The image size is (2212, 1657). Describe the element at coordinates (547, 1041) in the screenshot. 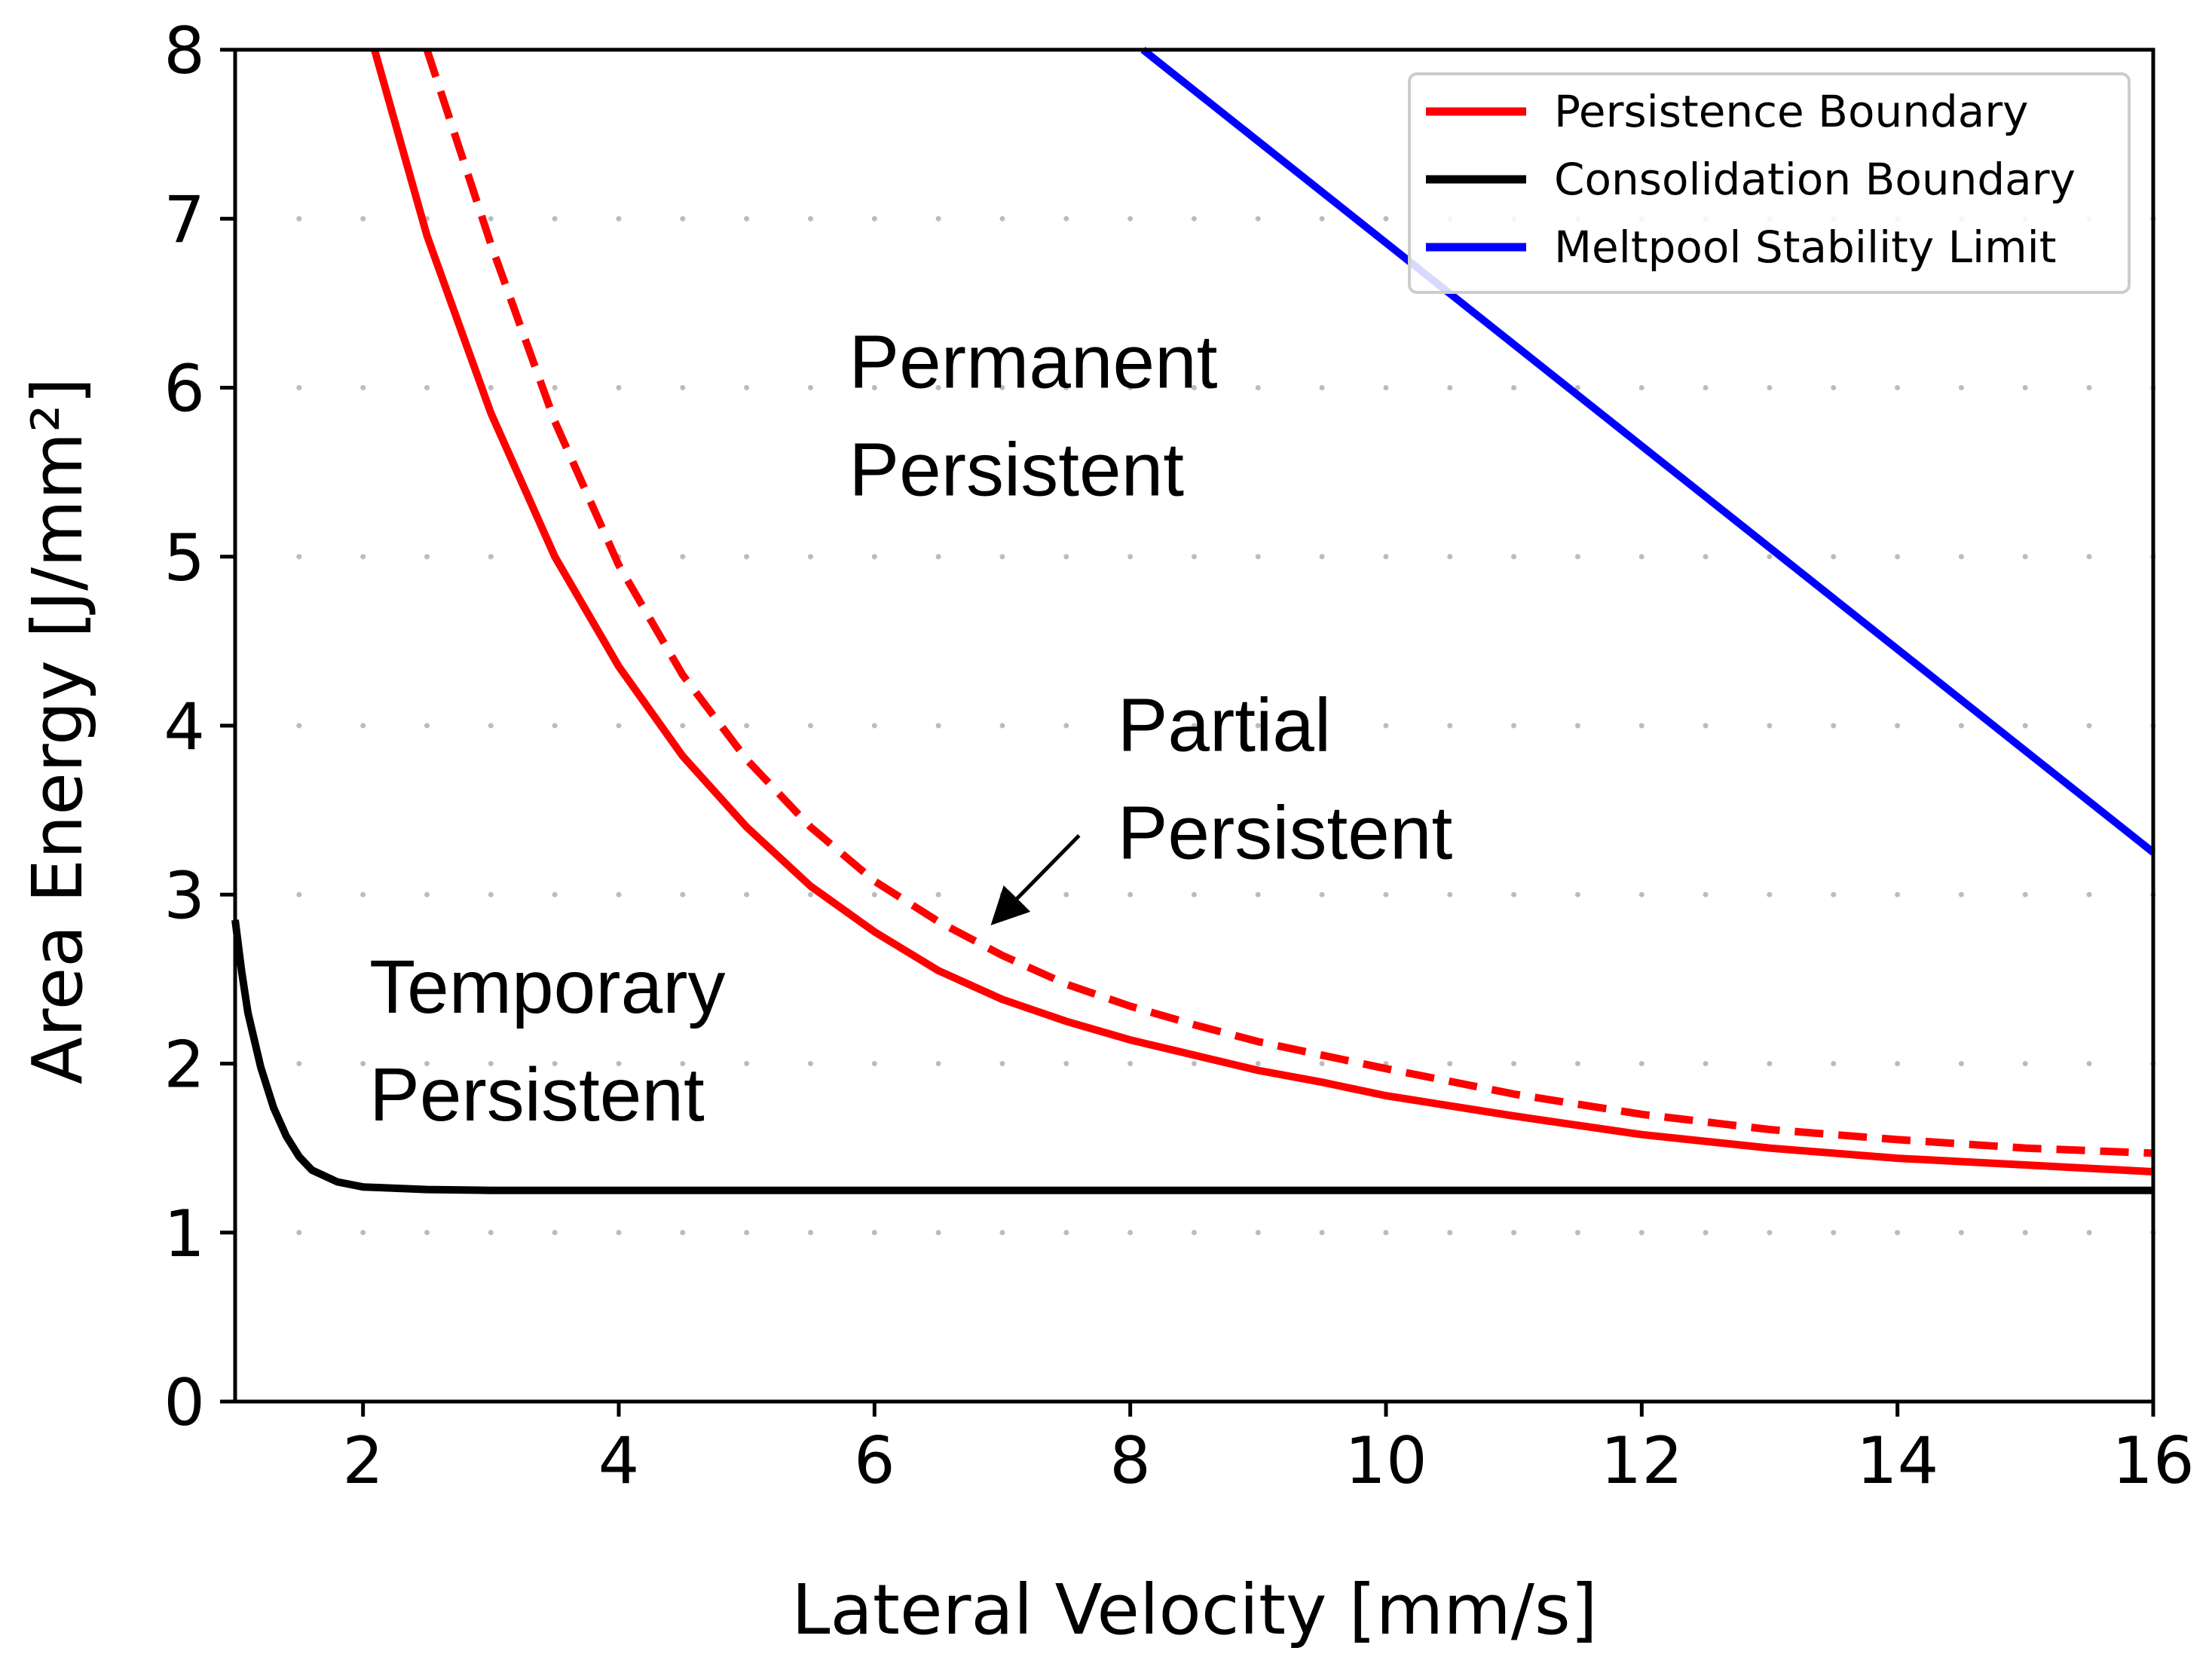

I see `annotation-label-3: Temporary Persistent` at that location.